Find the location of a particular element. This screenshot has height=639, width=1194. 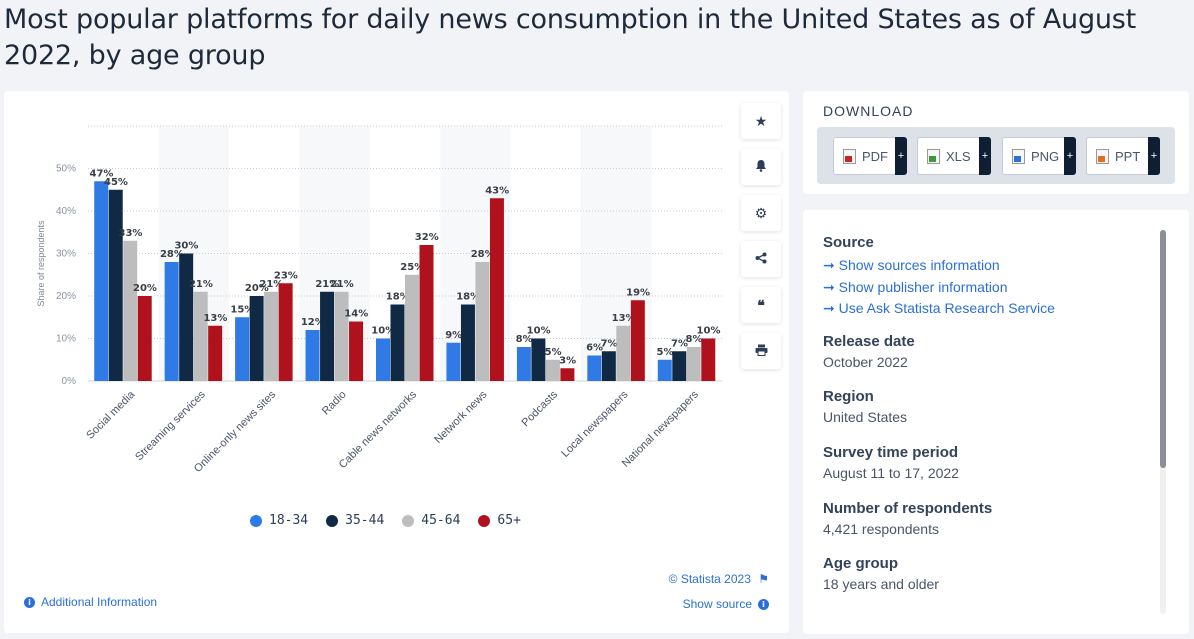

data-label: 43% is located at coordinates (497, 190).